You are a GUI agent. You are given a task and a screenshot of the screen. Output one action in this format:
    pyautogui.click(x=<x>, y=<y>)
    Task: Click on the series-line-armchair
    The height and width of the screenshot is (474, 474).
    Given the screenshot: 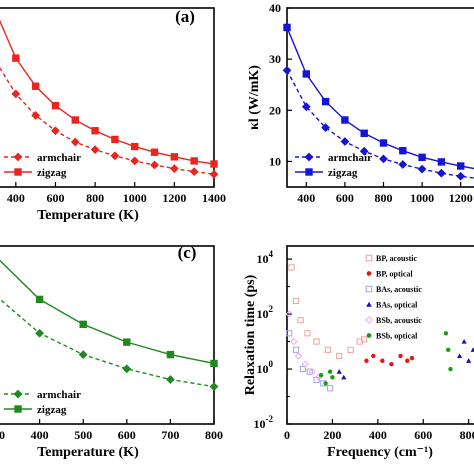 What is the action you would take?
    pyautogui.click(x=107, y=120)
    